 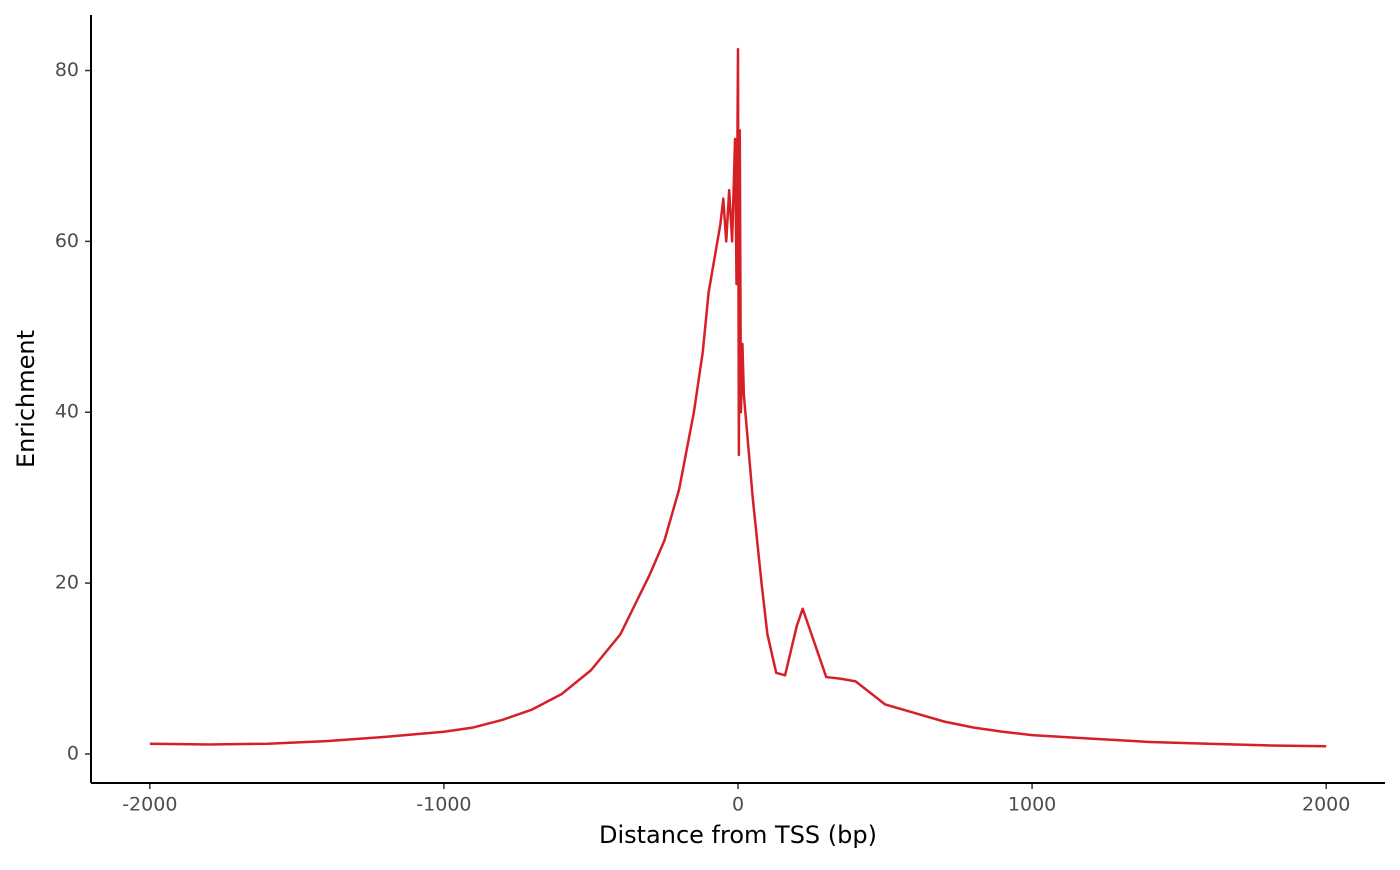 I want to click on x-tick-label: 1000, so click(x=1032, y=805).